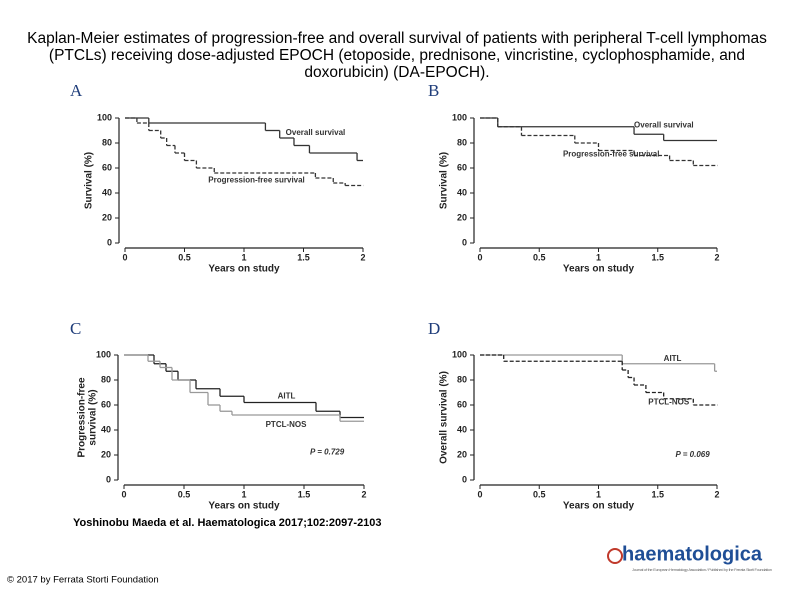  What do you see at coordinates (75, 328) in the screenshot?
I see `panel-letter: C` at bounding box center [75, 328].